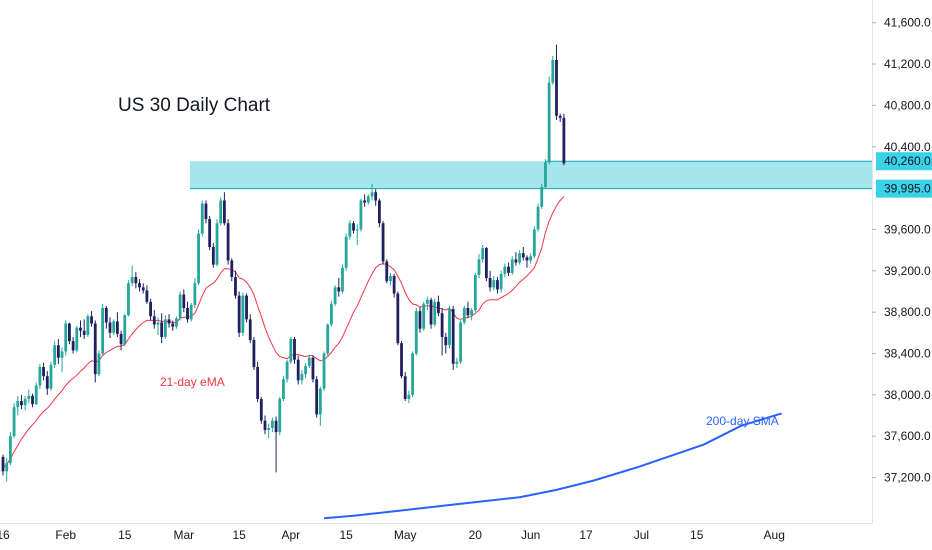 The width and height of the screenshot is (932, 550). What do you see at coordinates (907, 312) in the screenshot?
I see `y-tick-label: 38,800.0` at bounding box center [907, 312].